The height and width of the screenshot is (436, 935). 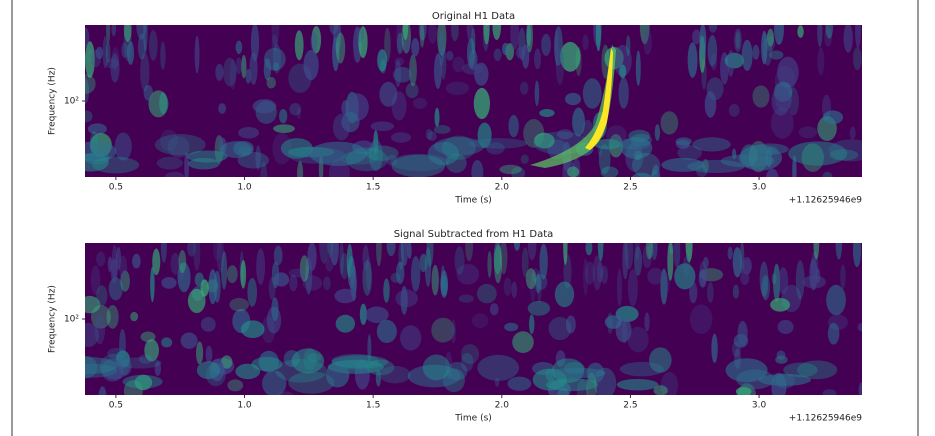 I want to click on x-tick-label: 0.5, so click(x=116, y=406).